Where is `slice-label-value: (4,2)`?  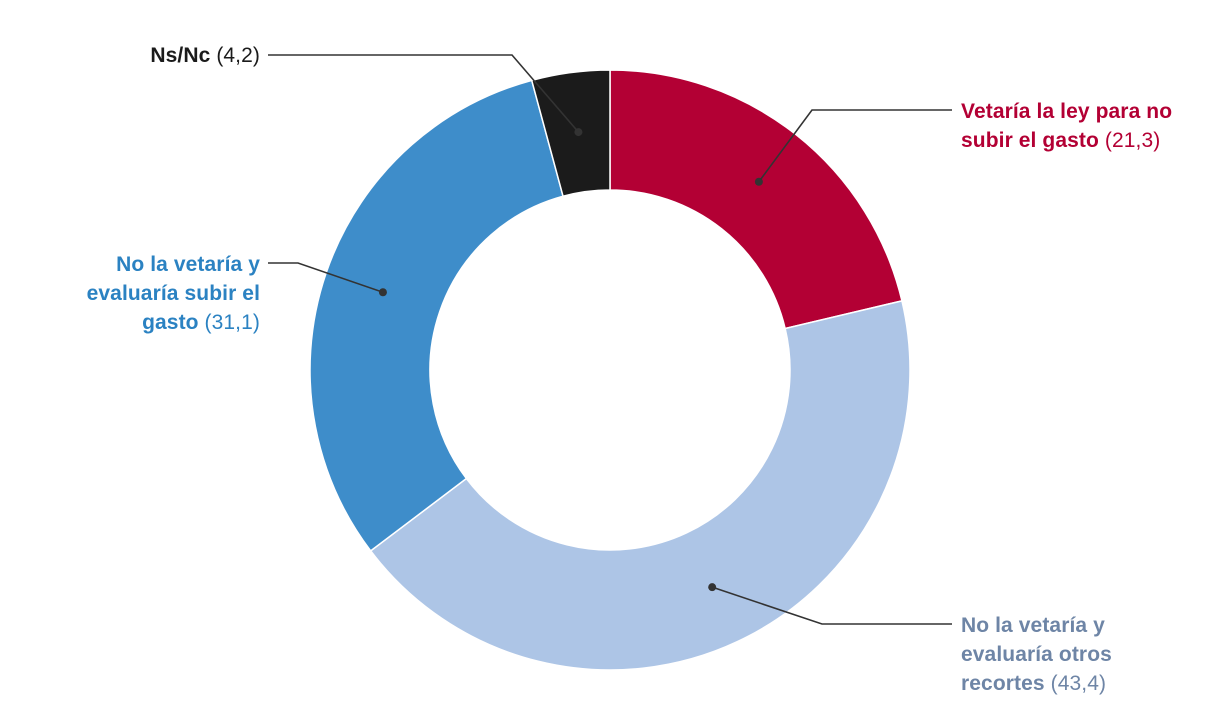
slice-label-value: (4,2) is located at coordinates (238, 55).